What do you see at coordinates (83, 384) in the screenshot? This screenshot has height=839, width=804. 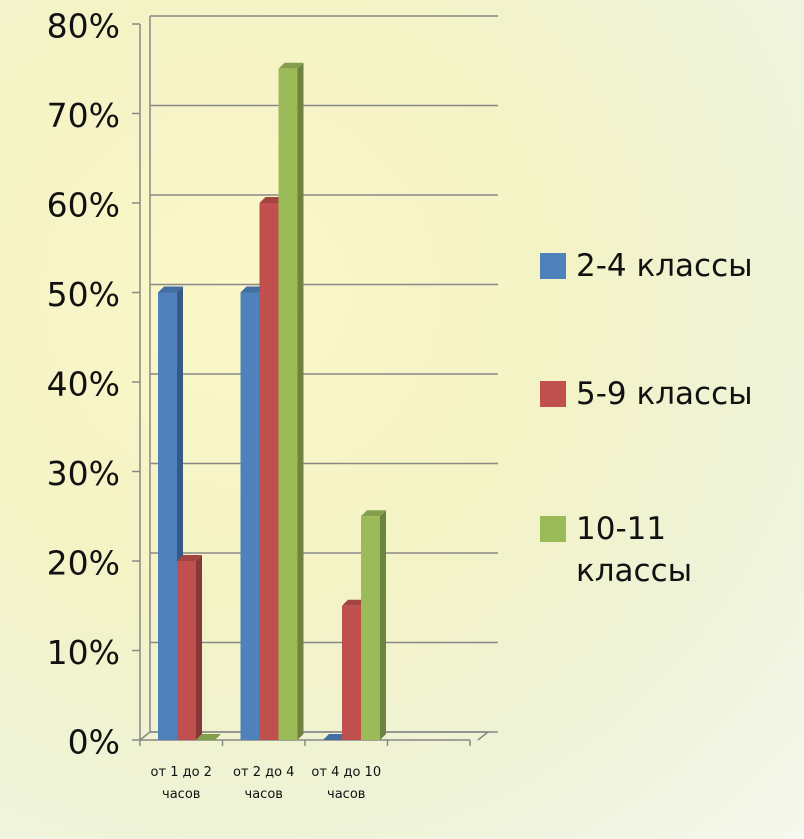 I see `y-tick-label: 40%` at bounding box center [83, 384].